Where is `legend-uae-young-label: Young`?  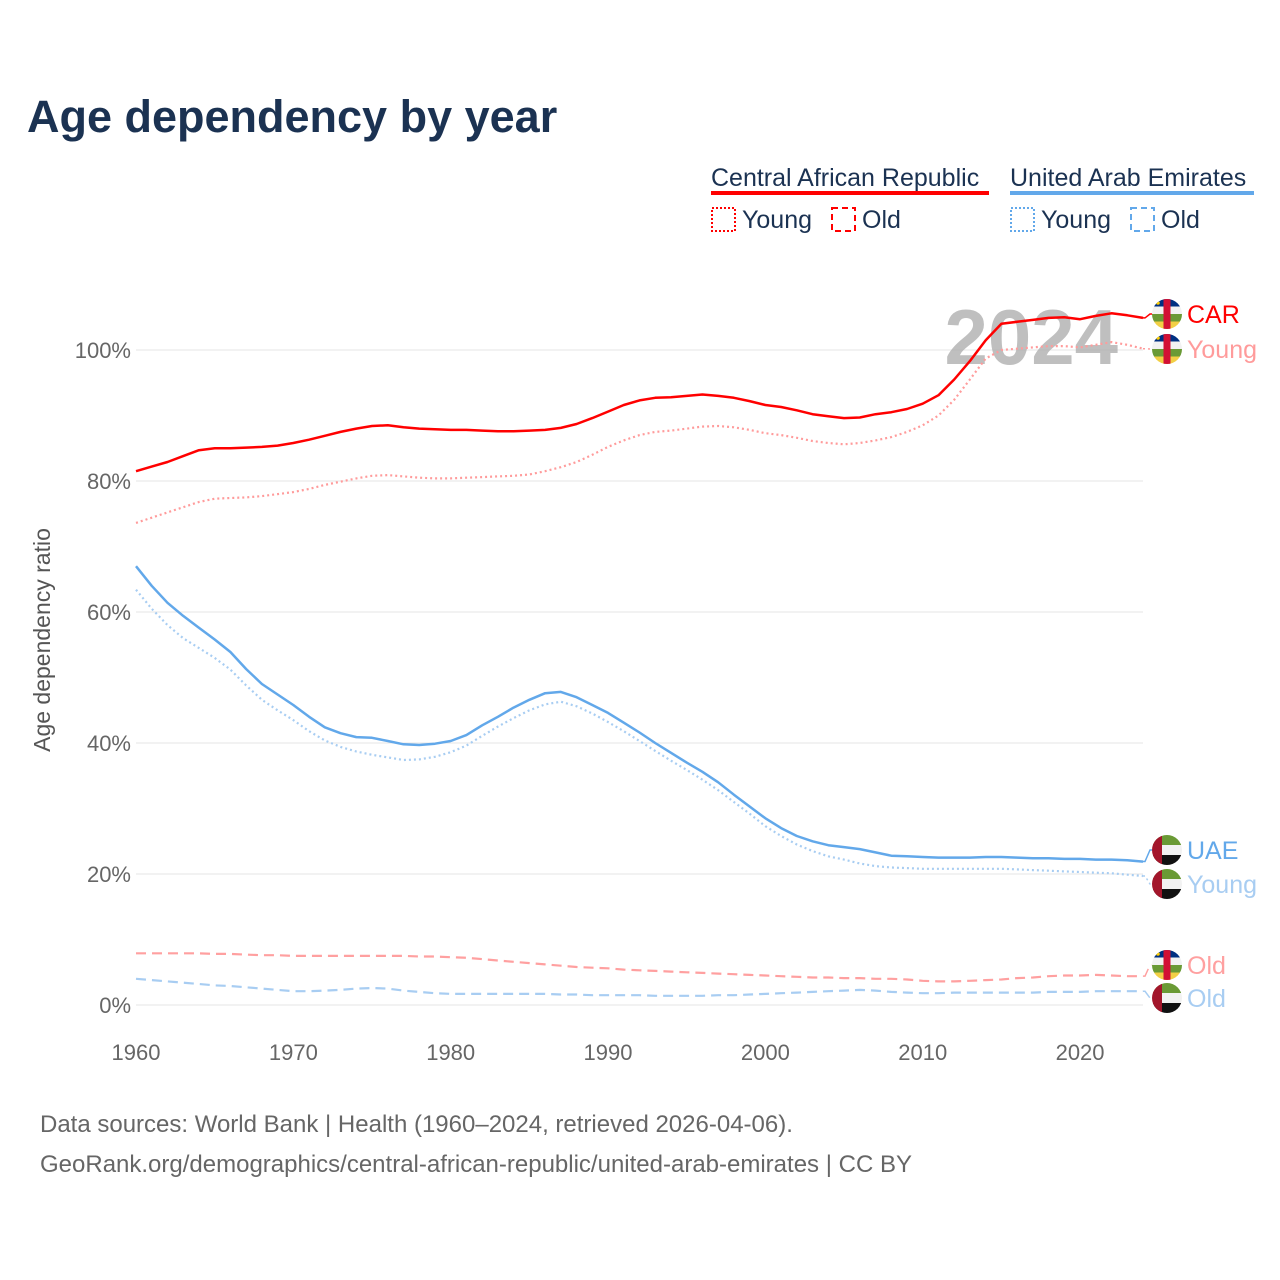 legend-uae-young-label: Young is located at coordinates (1076, 220).